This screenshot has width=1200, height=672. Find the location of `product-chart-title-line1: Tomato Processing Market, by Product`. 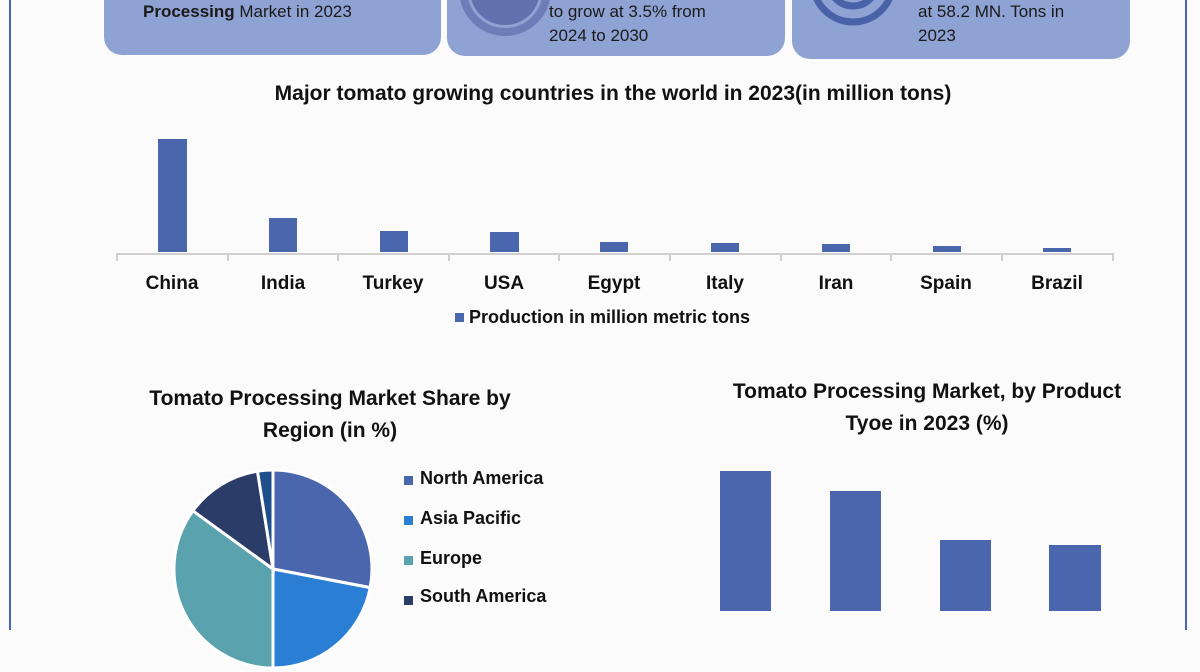

product-chart-title-line1: Tomato Processing Market, by Product is located at coordinates (927, 391).